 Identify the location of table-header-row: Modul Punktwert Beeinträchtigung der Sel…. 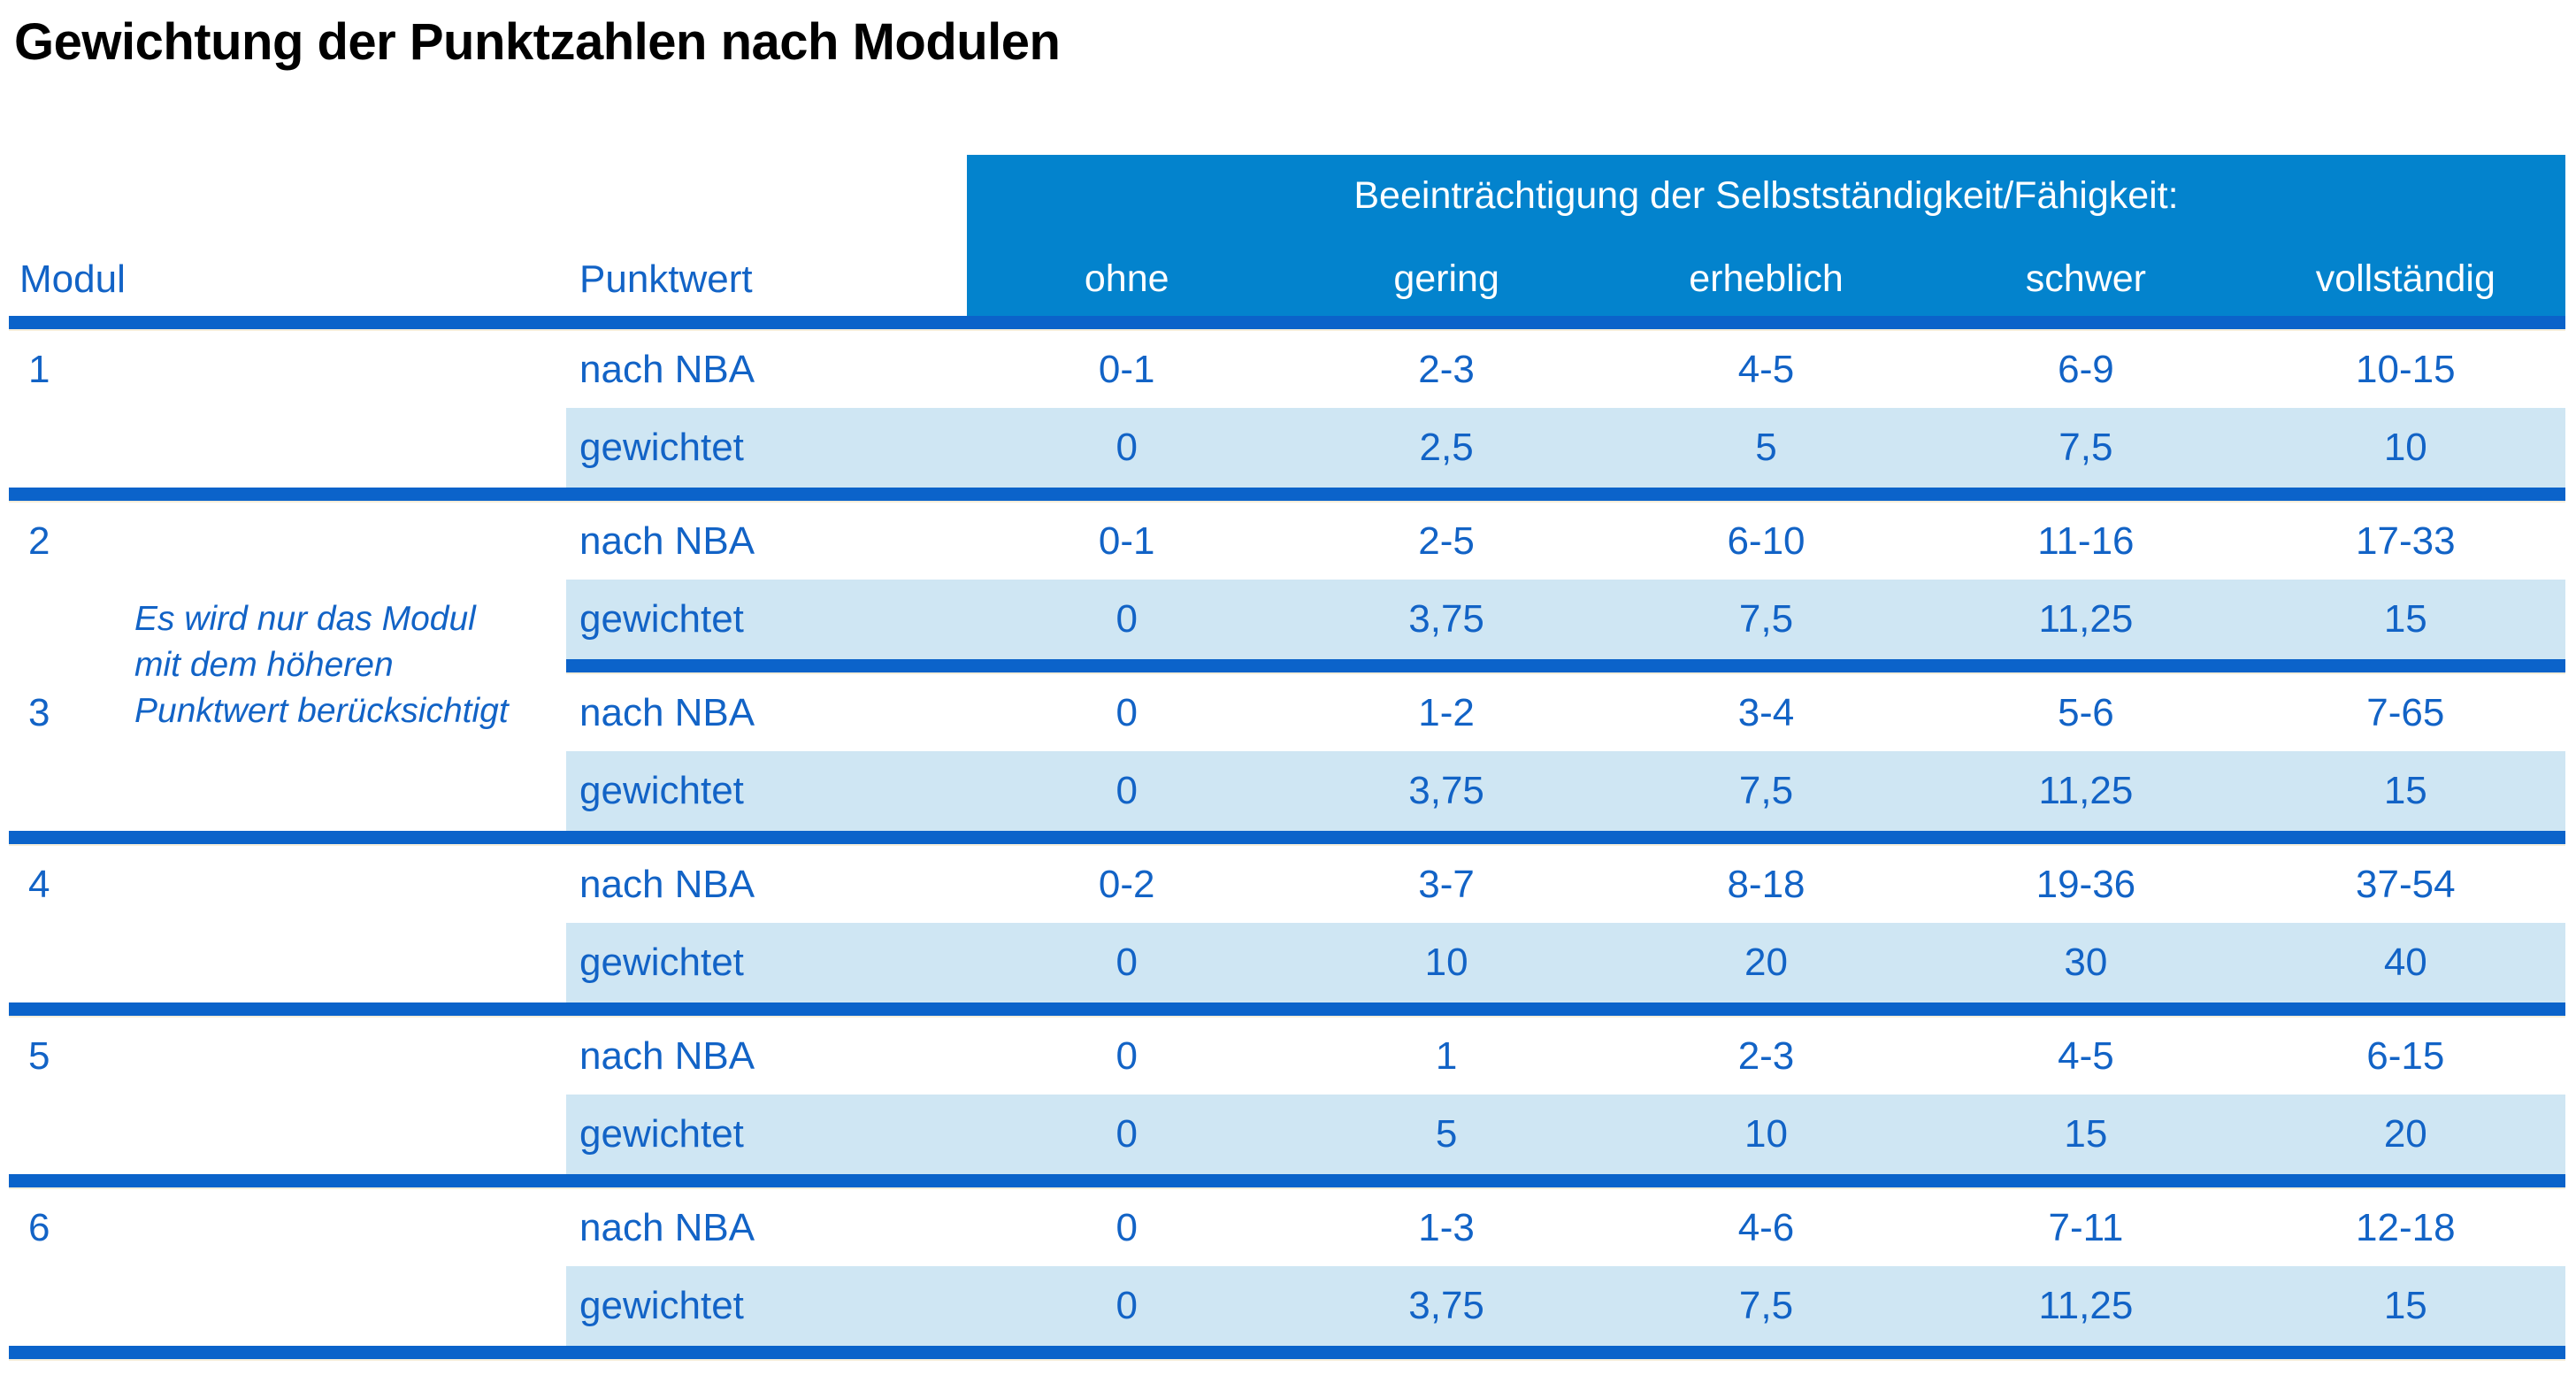
(1287, 235).